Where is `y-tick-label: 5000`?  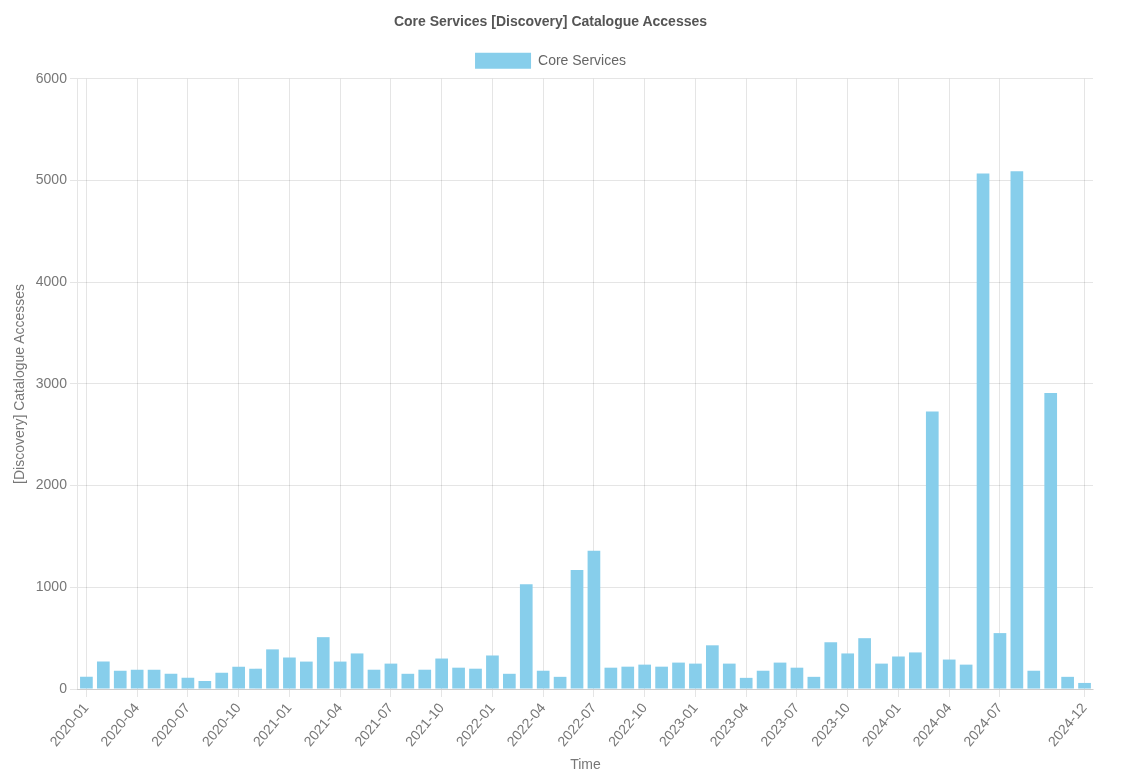
y-tick-label: 5000 is located at coordinates (51, 179).